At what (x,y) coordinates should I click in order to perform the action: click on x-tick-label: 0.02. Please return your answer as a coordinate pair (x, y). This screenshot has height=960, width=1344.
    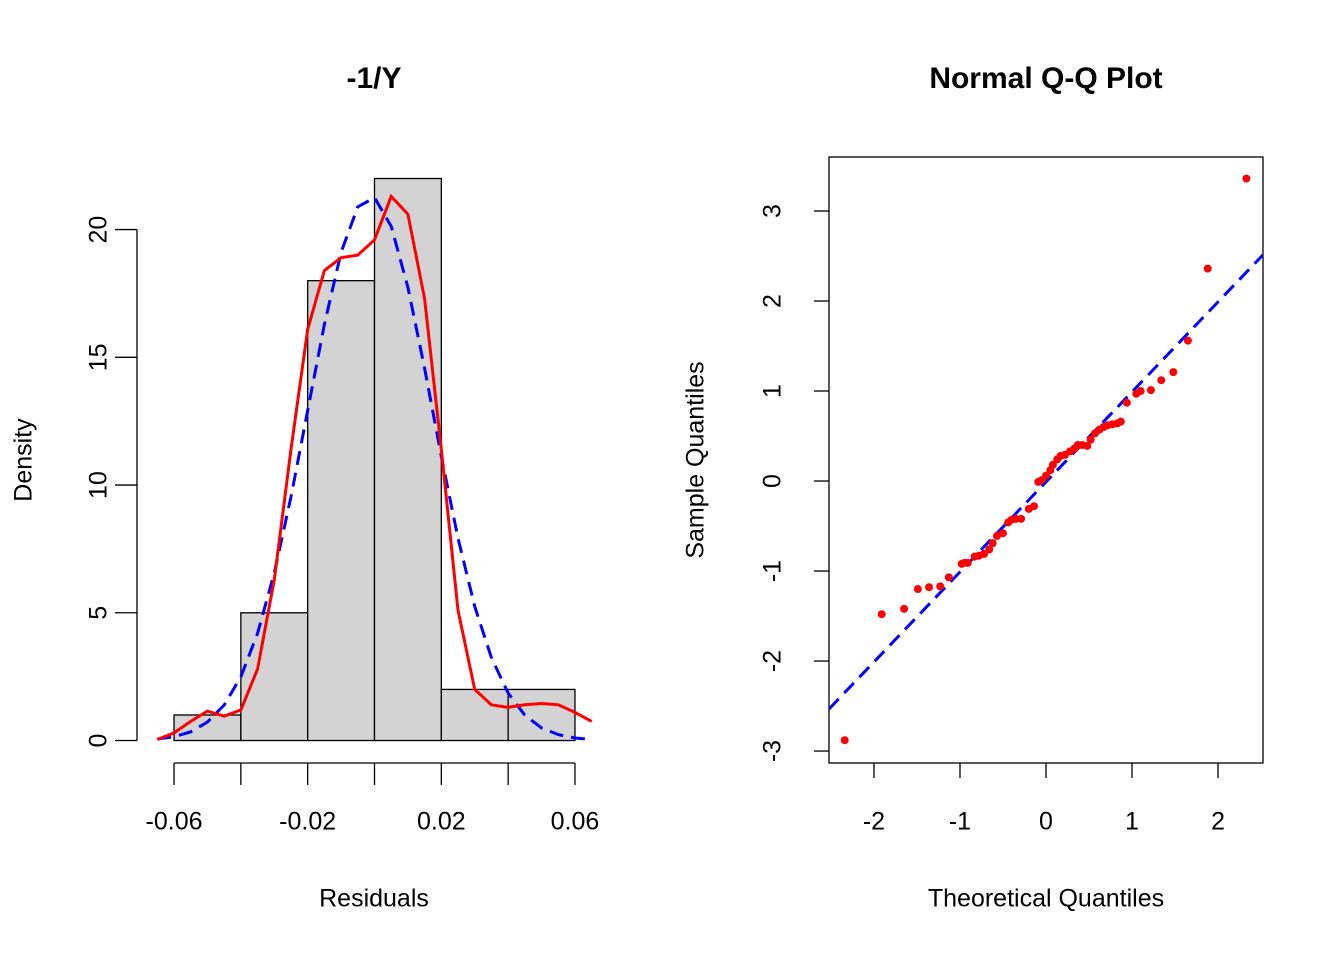
    Looking at the image, I should click on (441, 822).